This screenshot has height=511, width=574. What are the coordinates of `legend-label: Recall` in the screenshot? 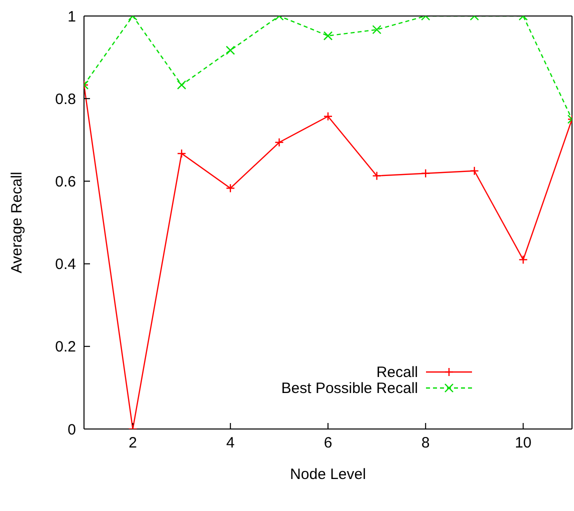 It's located at (397, 372).